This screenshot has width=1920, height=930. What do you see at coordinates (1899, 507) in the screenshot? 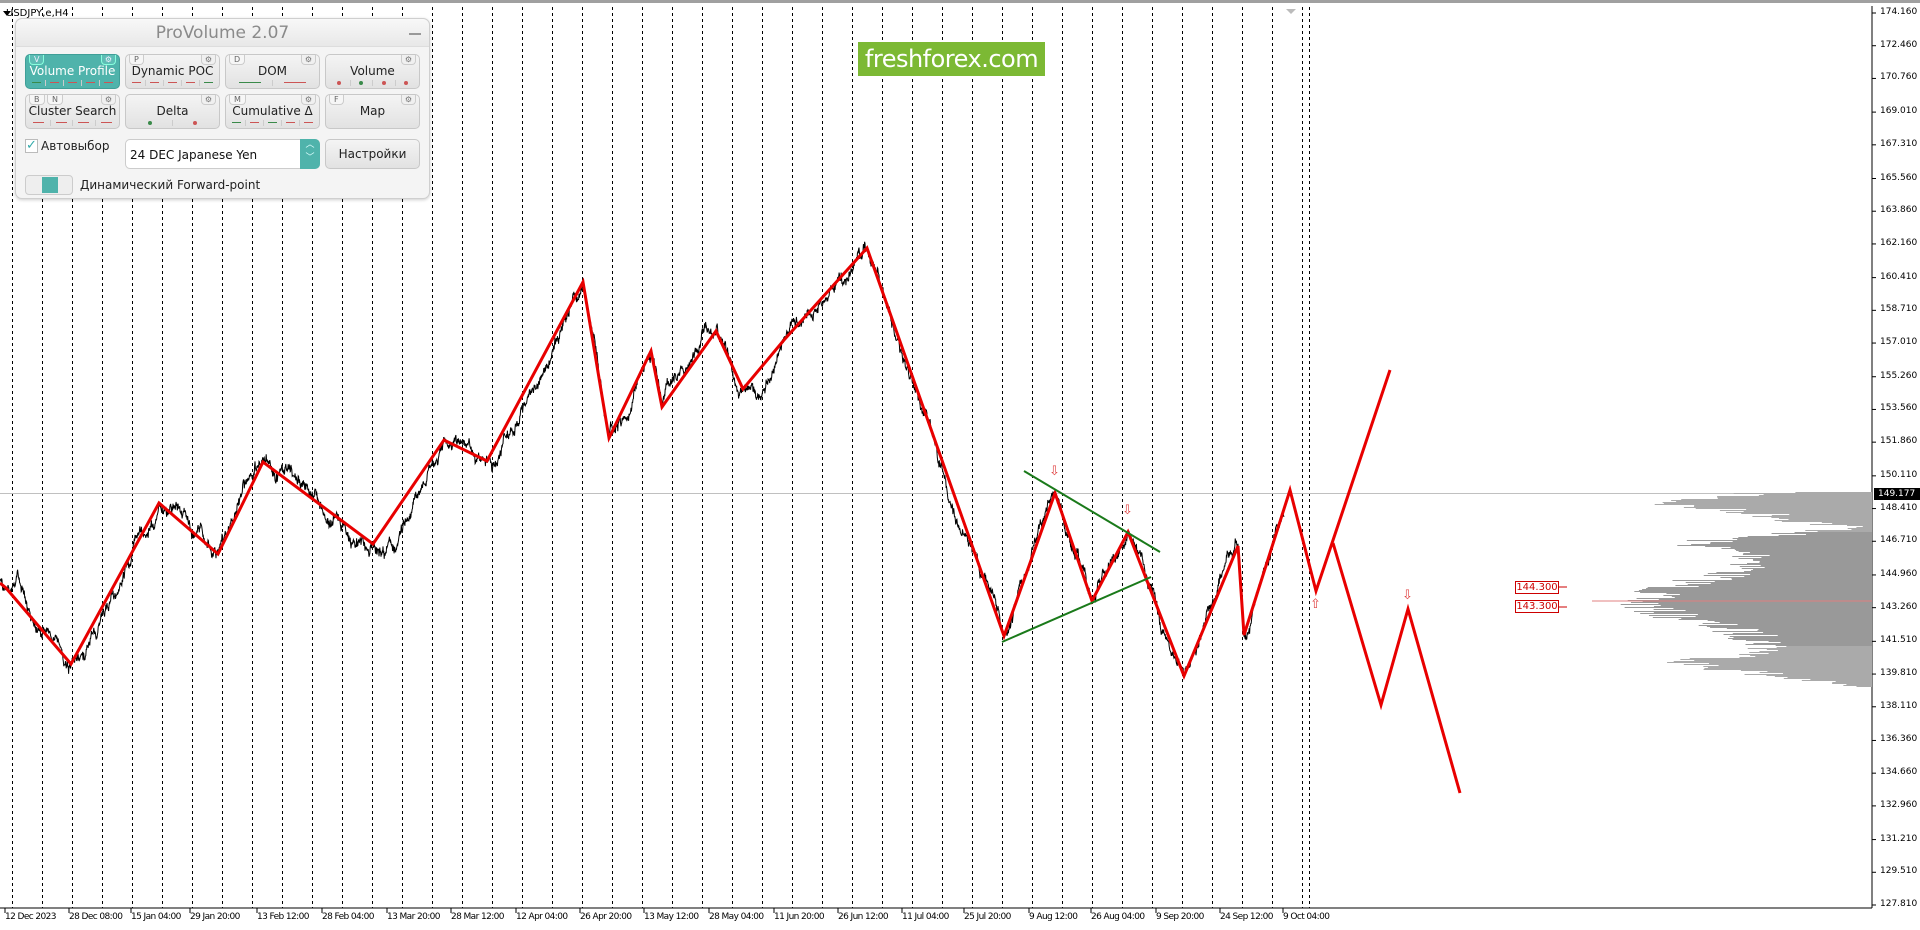
I see `price-tick-label: 148.410` at bounding box center [1899, 507].